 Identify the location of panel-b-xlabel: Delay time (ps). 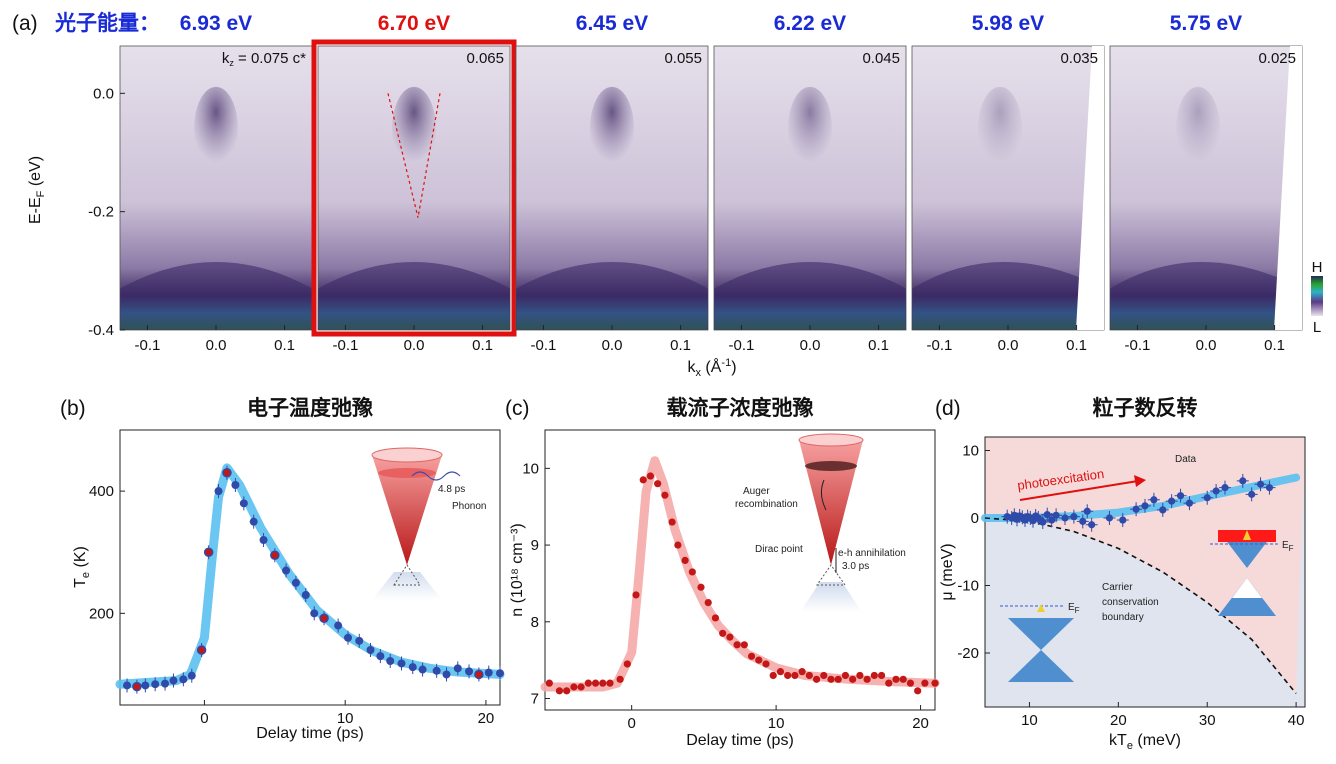
(310, 733).